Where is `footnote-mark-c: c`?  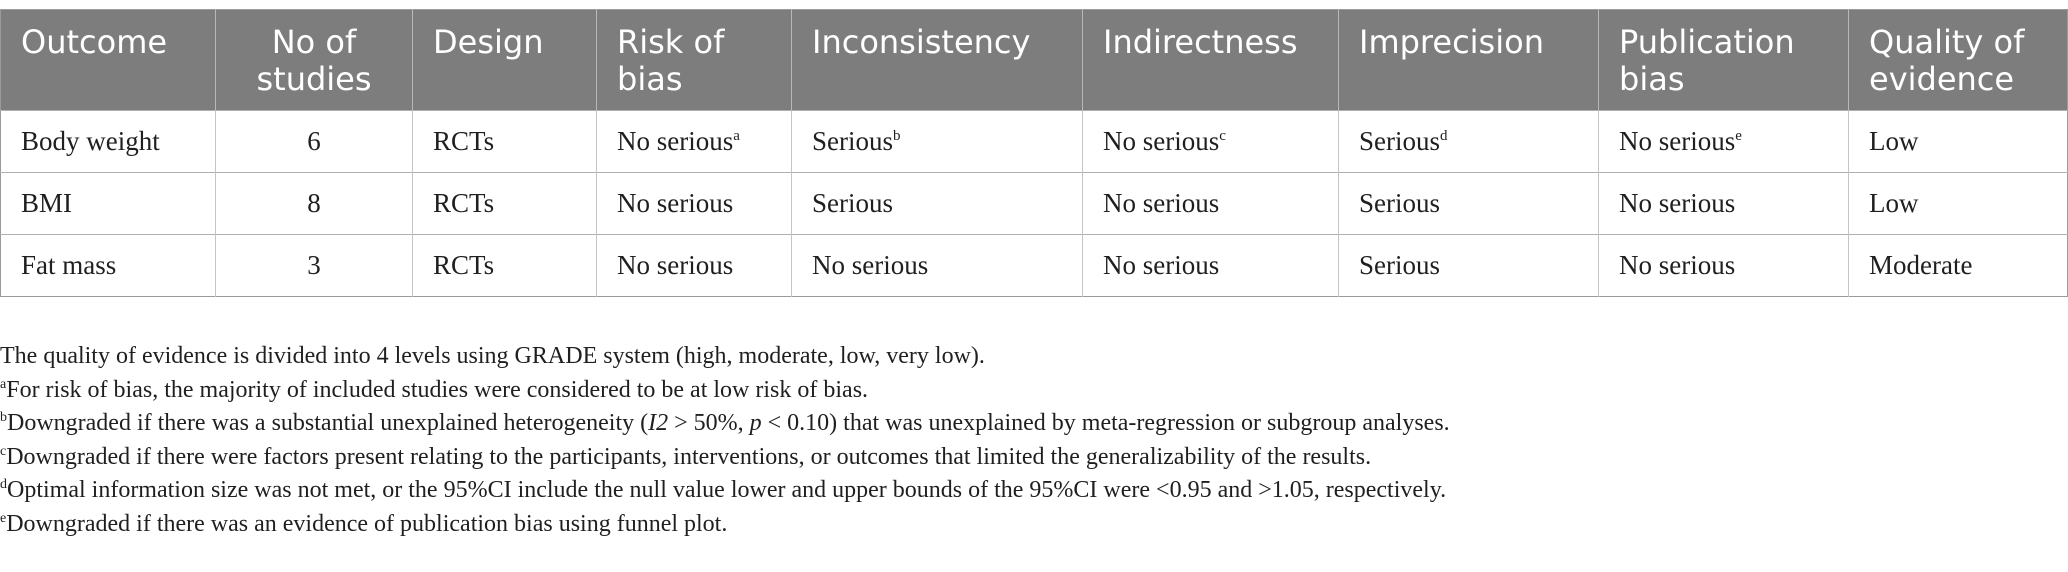
footnote-mark-c: c is located at coordinates (1222, 136).